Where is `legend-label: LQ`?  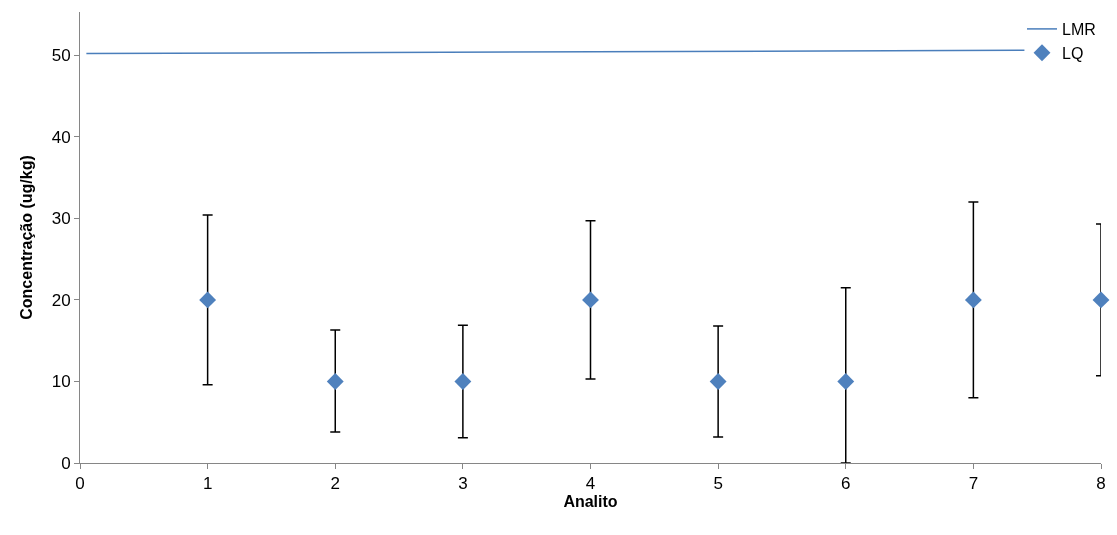 legend-label: LQ is located at coordinates (1073, 53).